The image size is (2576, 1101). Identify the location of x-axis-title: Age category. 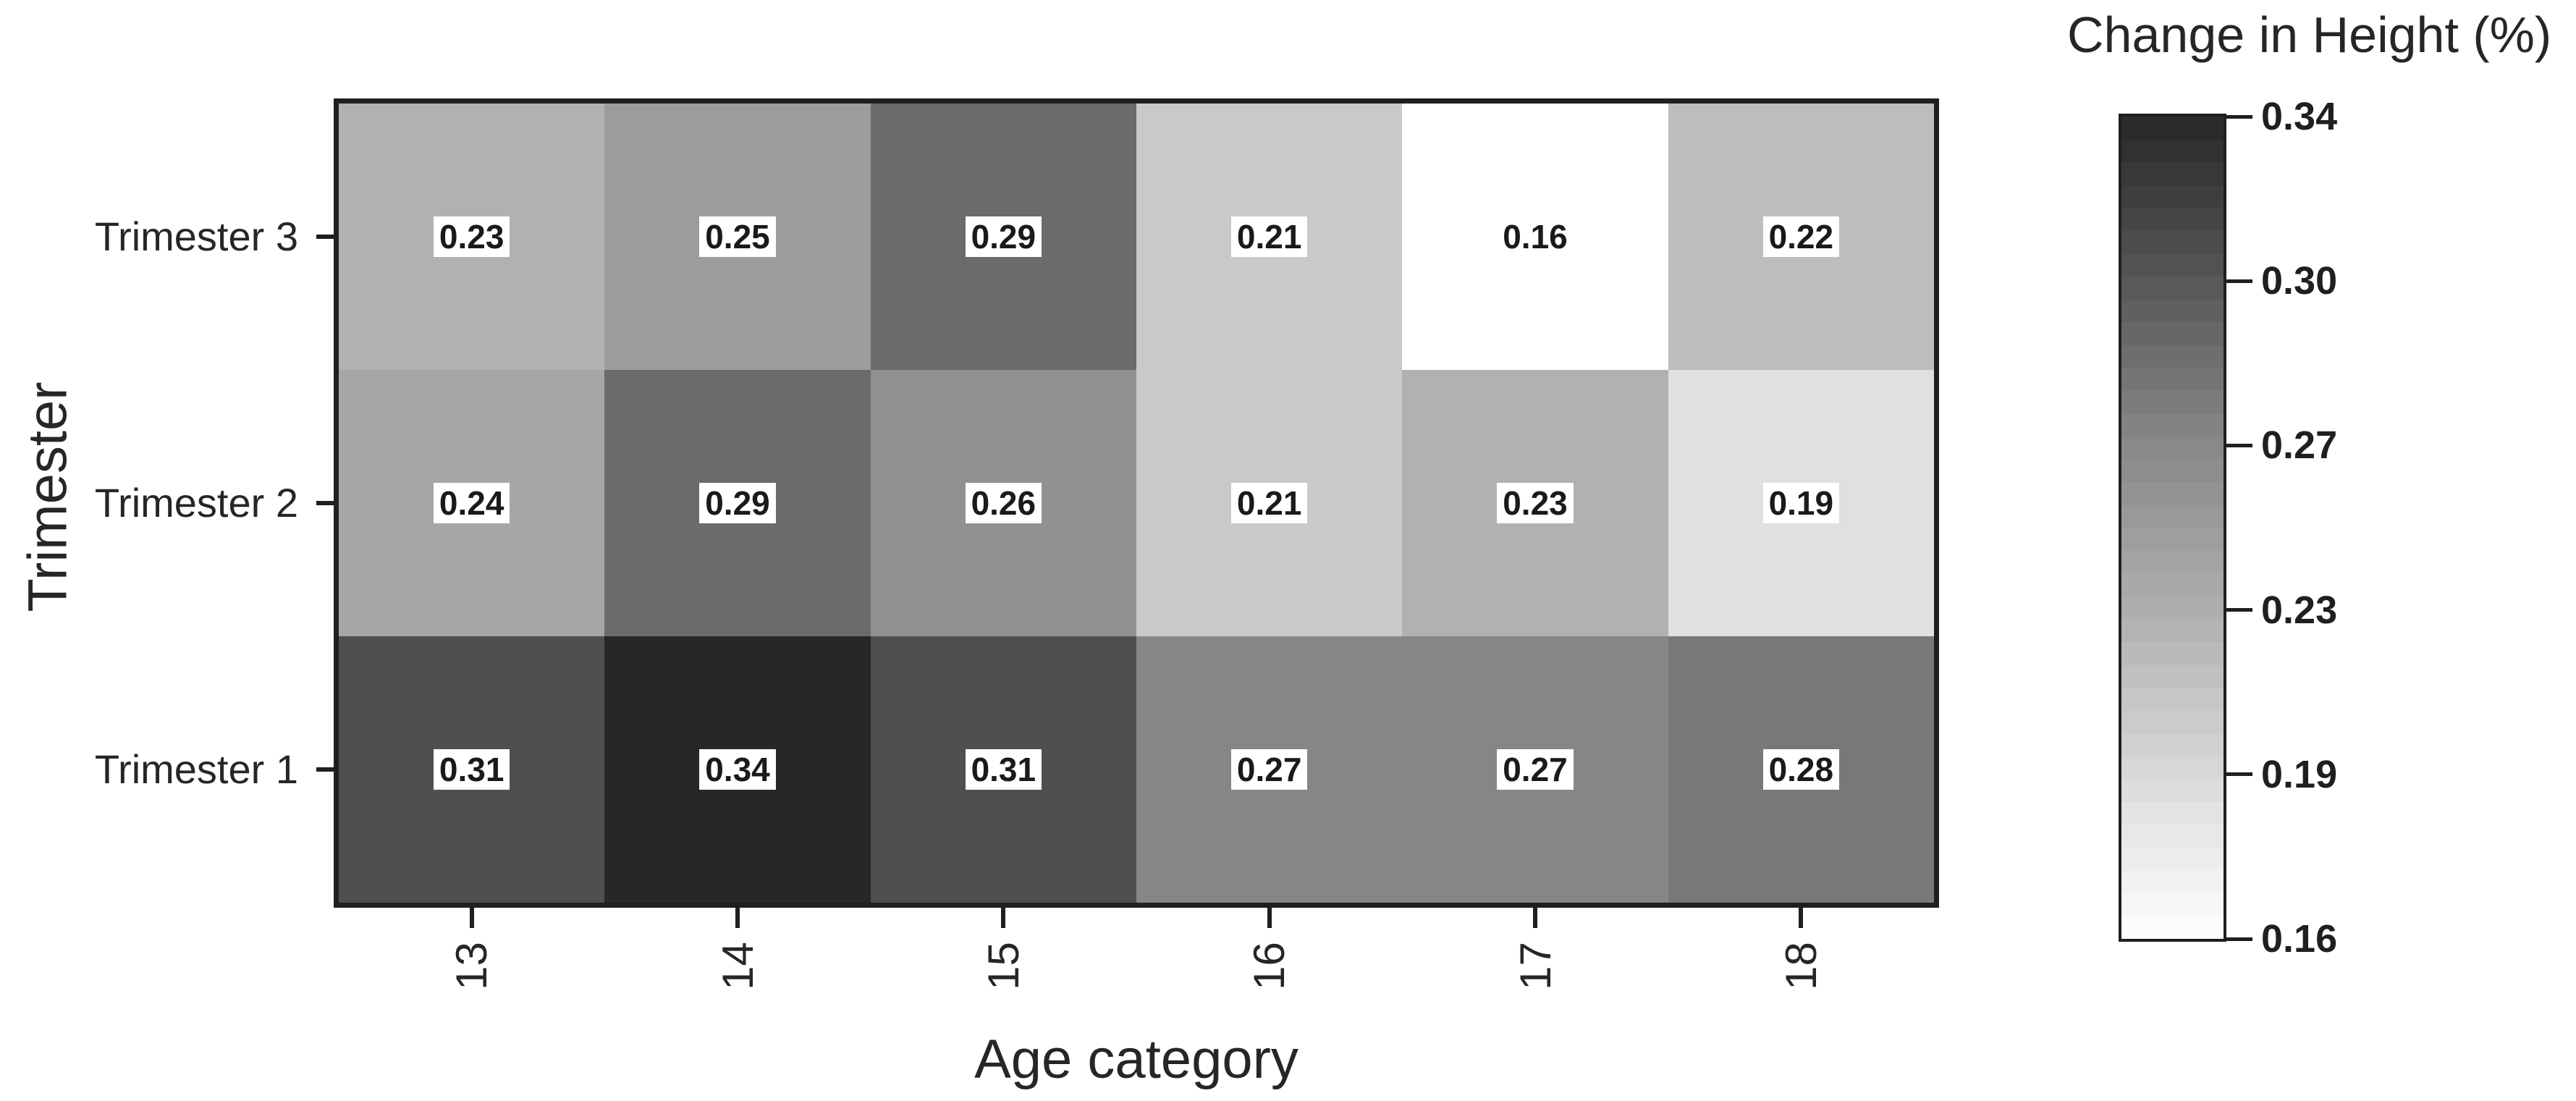
(1136, 1060).